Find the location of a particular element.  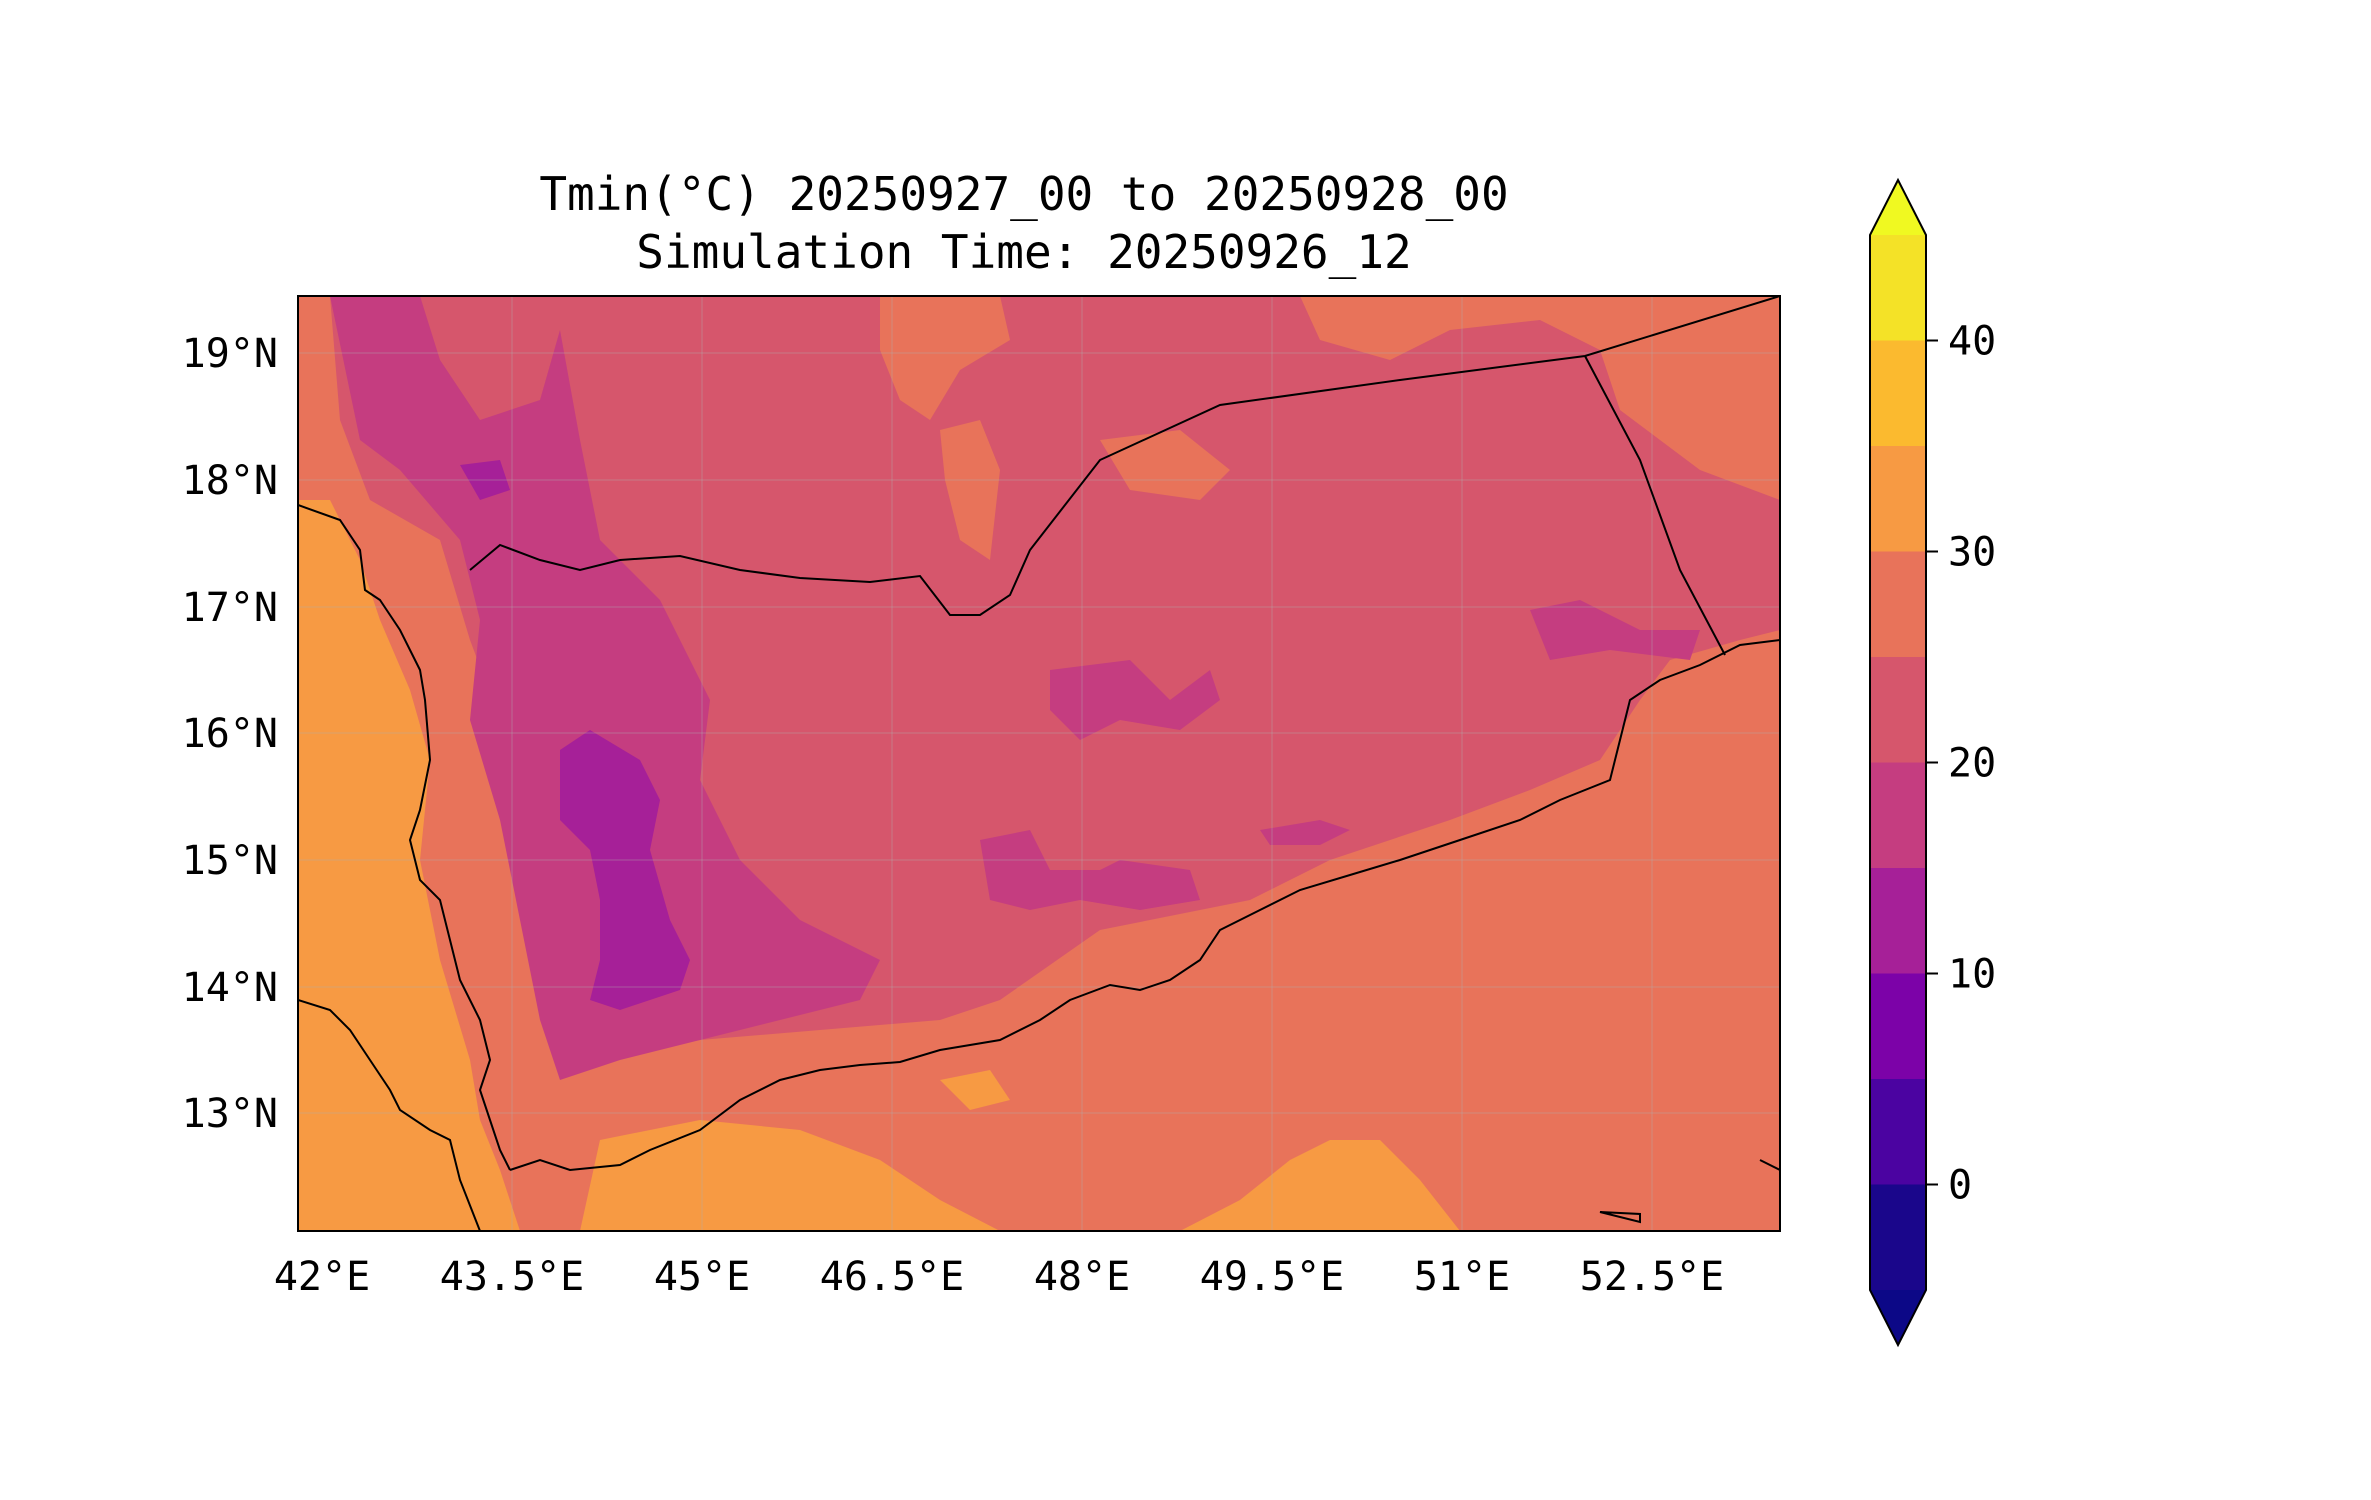

temperature-region-30-35-coast-south is located at coordinates (790, 1175).